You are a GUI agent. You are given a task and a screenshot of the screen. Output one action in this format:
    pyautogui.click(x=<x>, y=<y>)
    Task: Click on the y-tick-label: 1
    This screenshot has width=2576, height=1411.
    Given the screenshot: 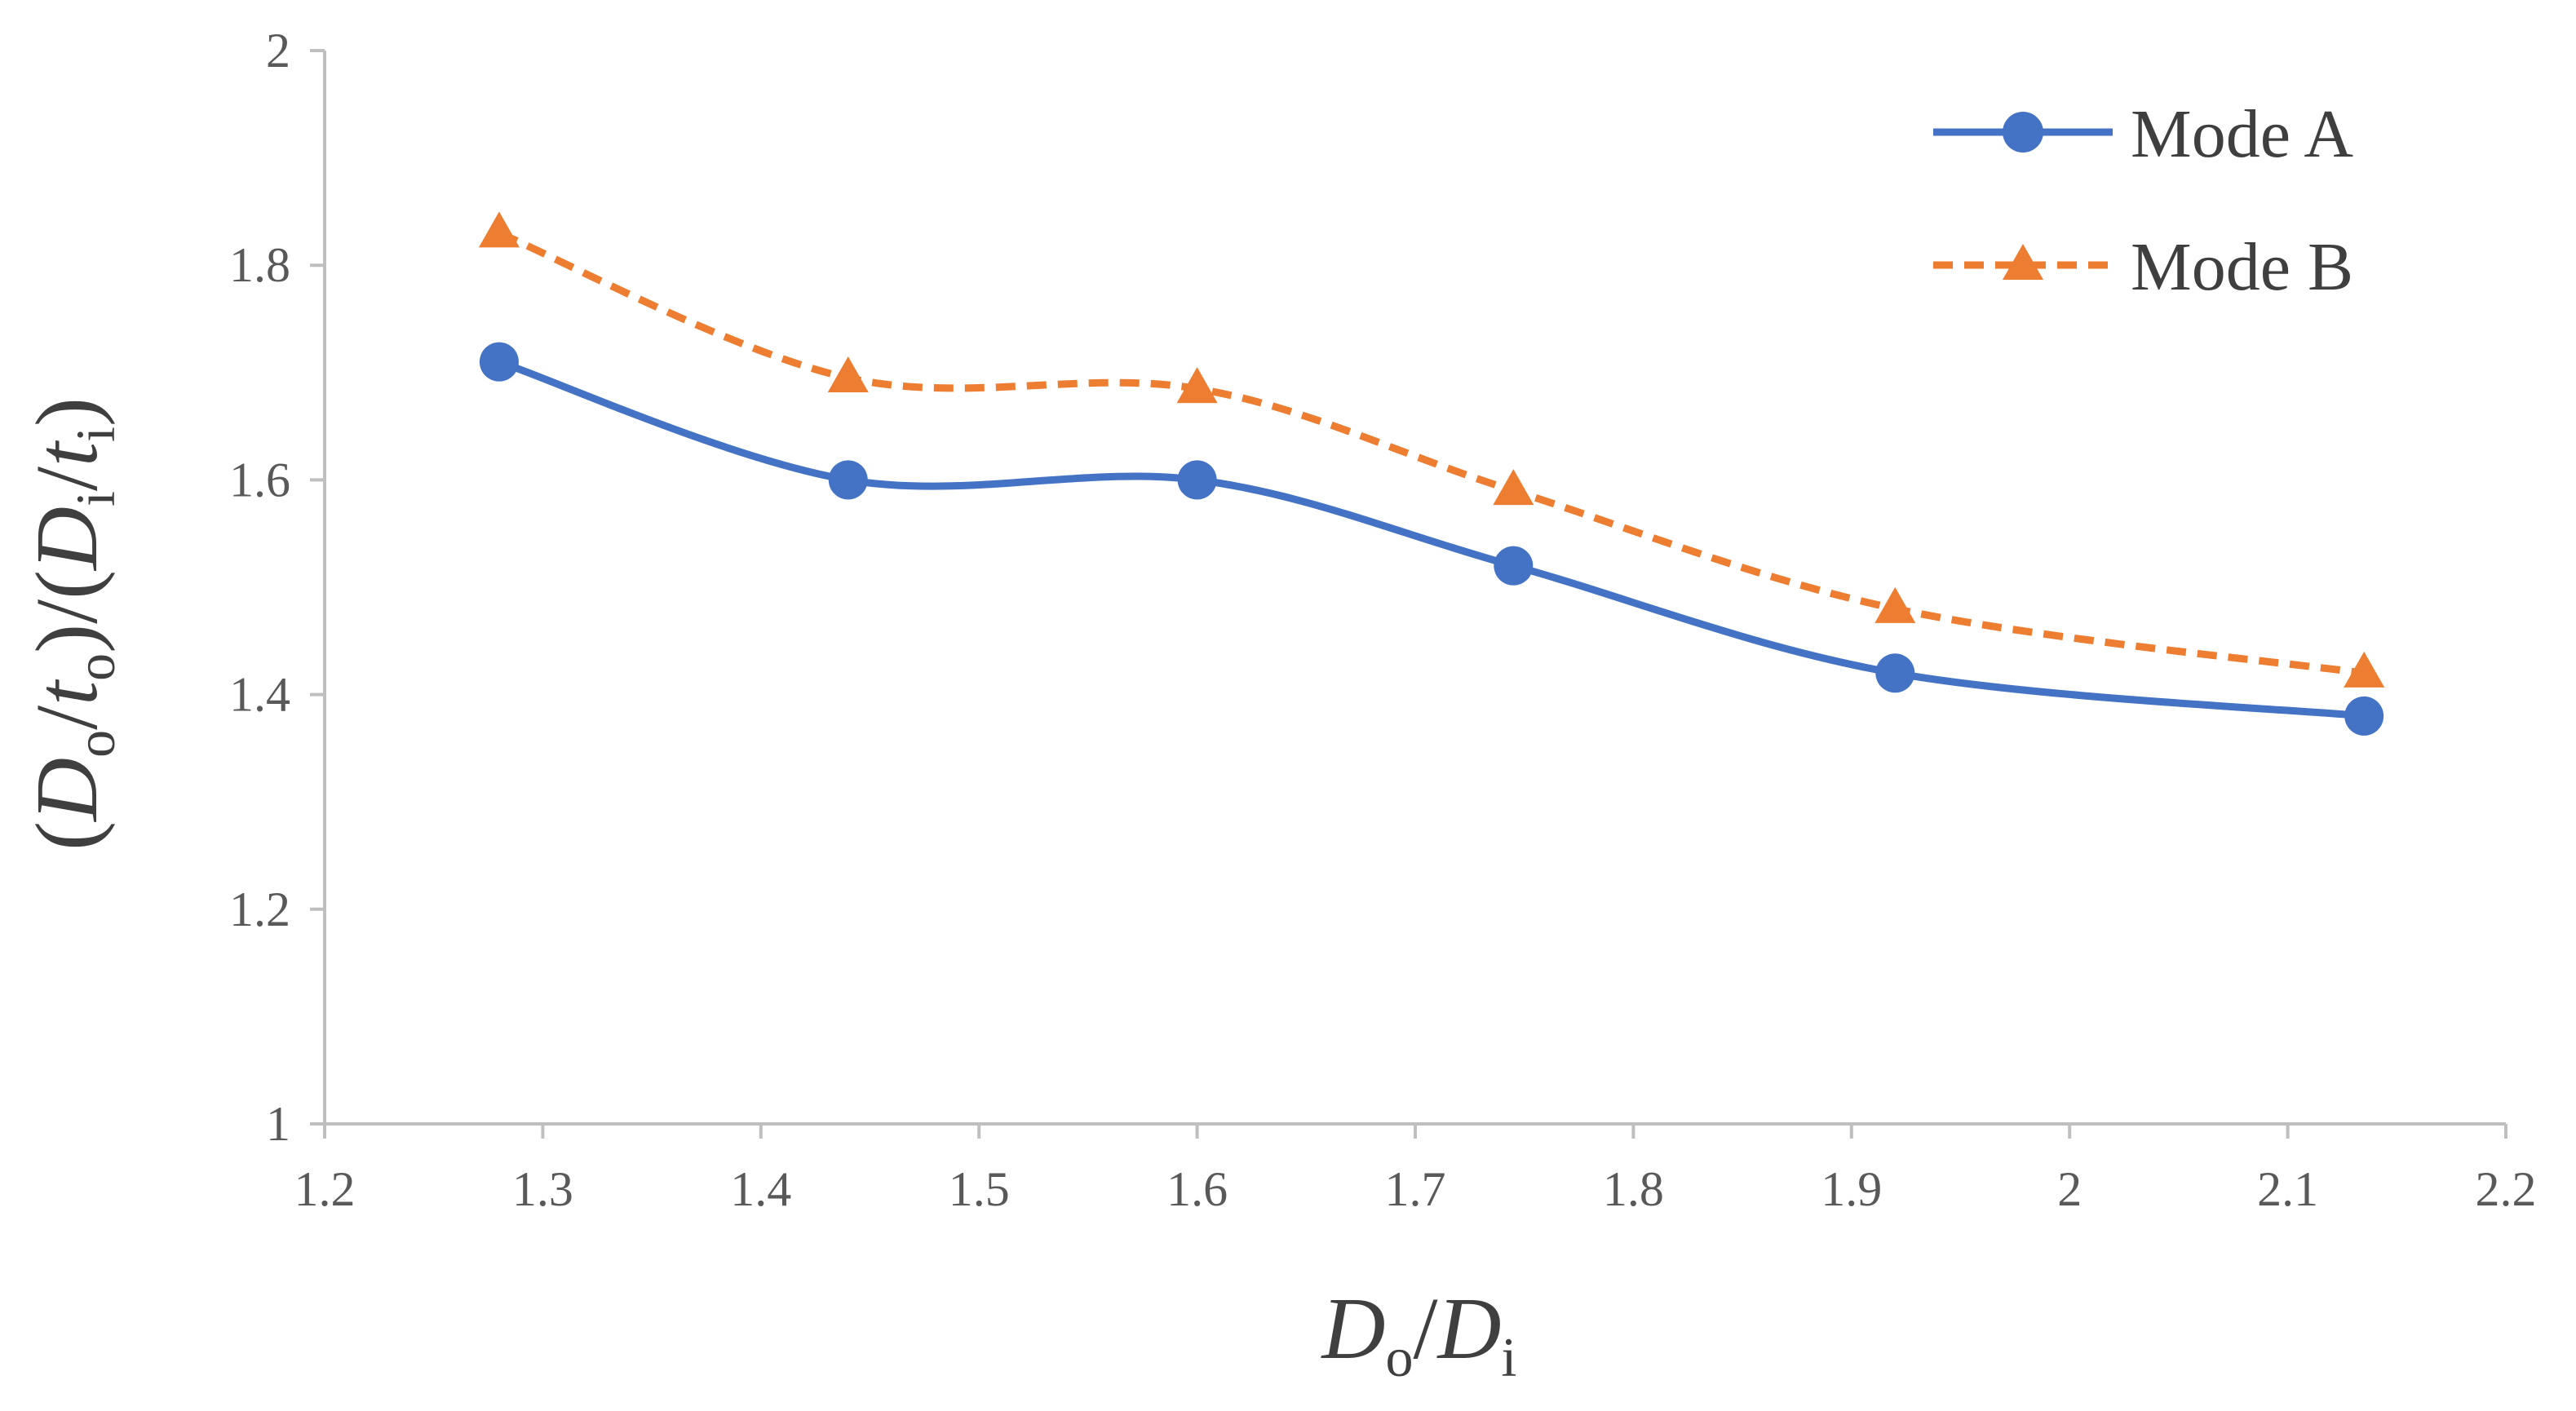 What is the action you would take?
    pyautogui.click(x=278, y=1124)
    